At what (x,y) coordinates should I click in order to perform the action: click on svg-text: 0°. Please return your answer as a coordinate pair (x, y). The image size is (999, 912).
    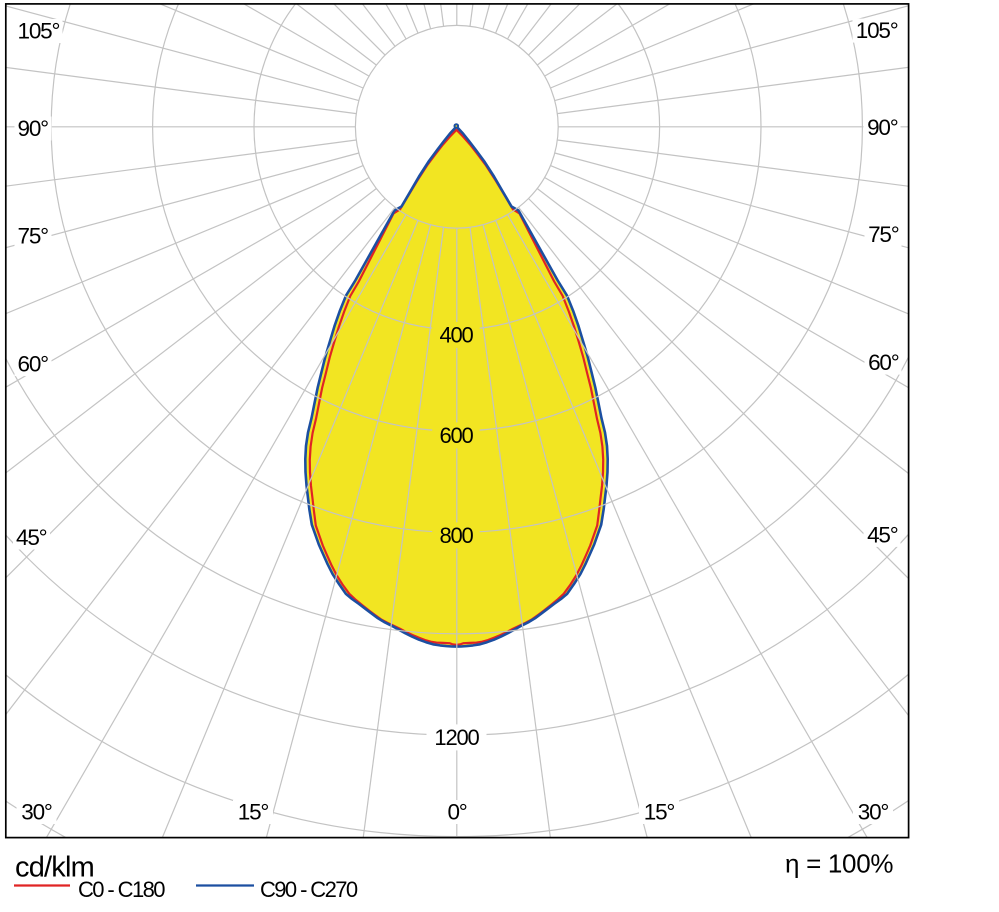
    Looking at the image, I should click on (456, 812).